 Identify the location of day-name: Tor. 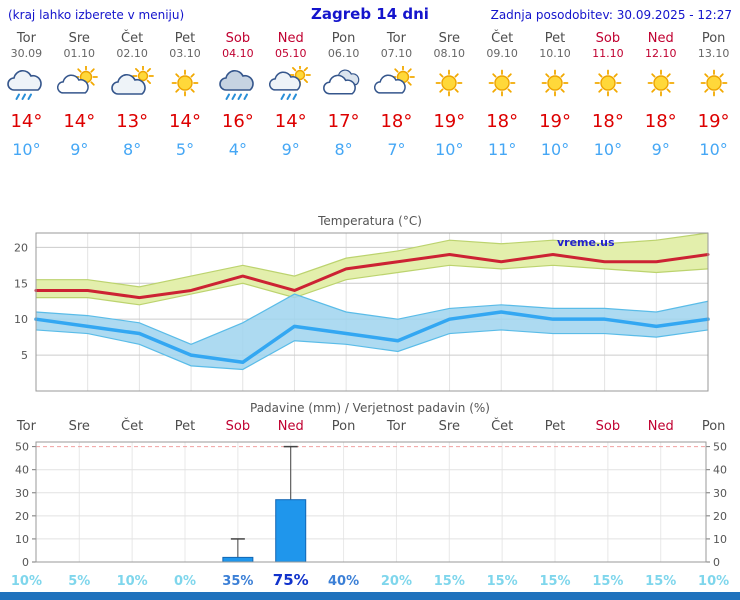
(26, 38).